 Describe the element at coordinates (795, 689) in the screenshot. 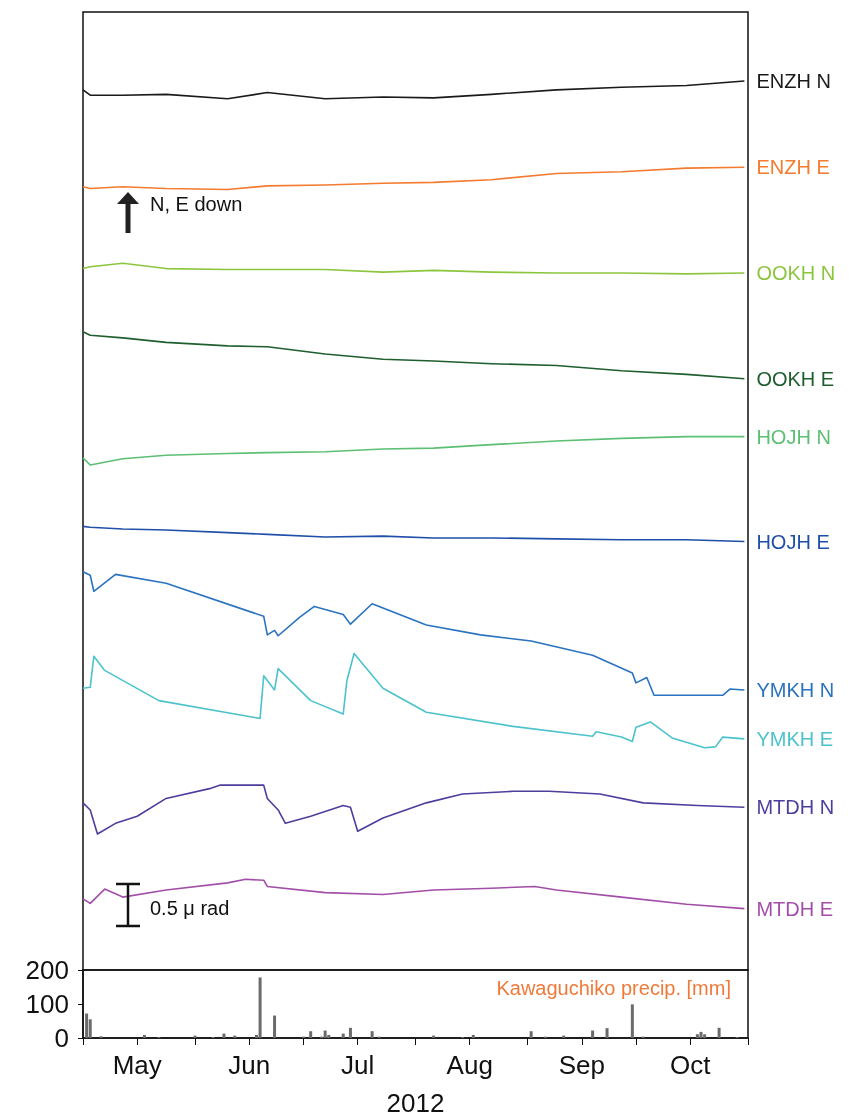

I see `series-label: YMKH N` at that location.